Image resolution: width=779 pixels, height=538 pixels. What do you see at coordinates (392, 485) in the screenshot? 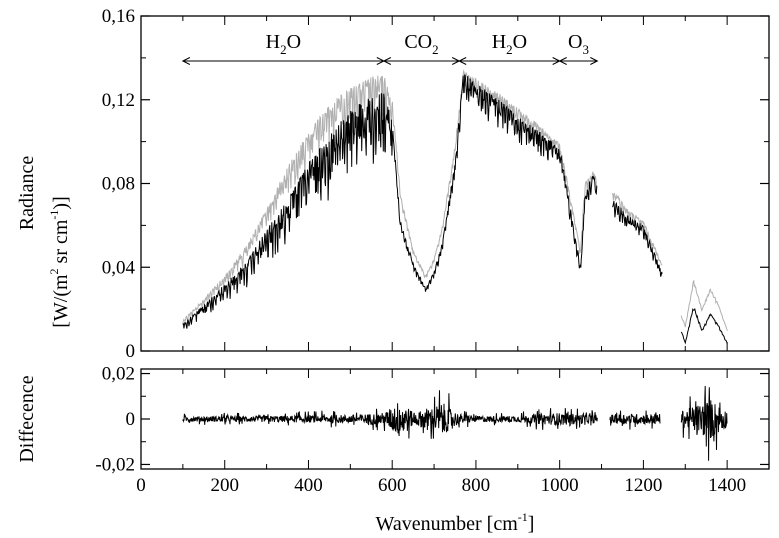
I see `x-tick-label: 600` at bounding box center [392, 485].